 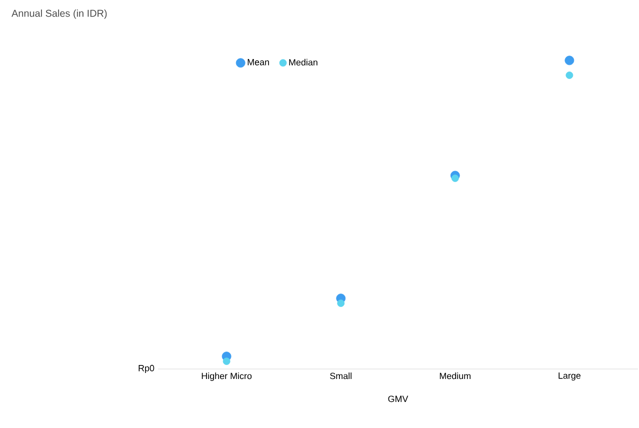 What do you see at coordinates (258, 62) in the screenshot?
I see `legend-label: Mean` at bounding box center [258, 62].